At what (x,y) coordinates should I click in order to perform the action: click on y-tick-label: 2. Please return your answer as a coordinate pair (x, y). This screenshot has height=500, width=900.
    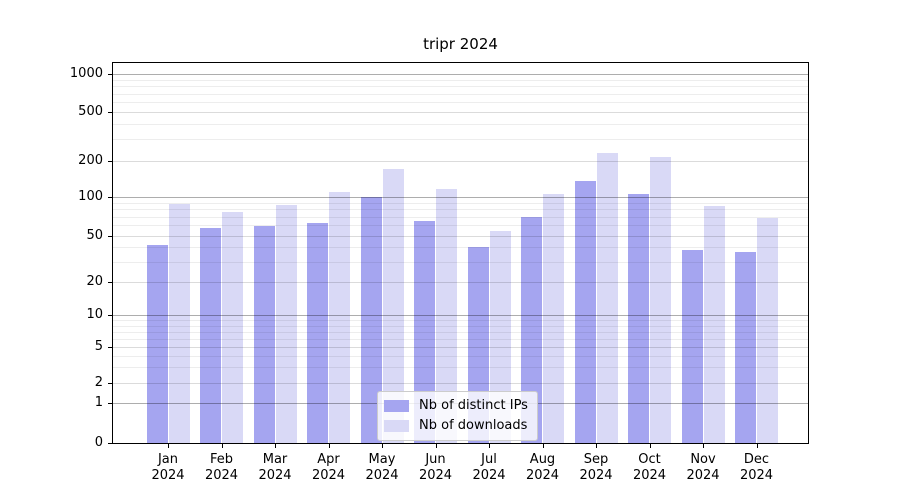
    Looking at the image, I should click on (98, 383).